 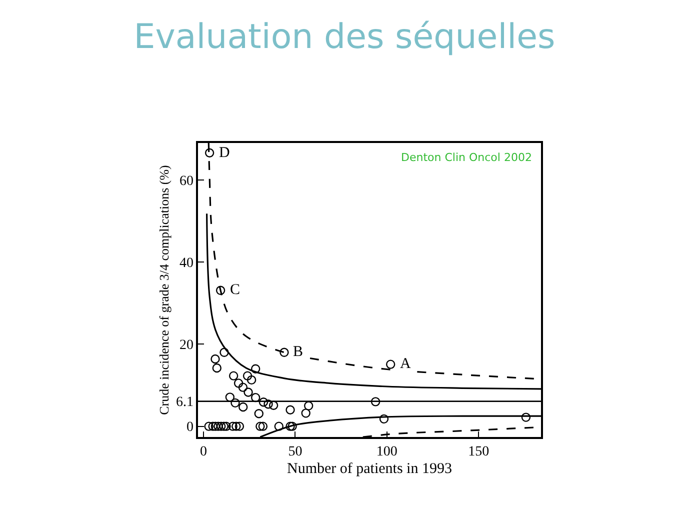 I want to click on y-tick-label: 20, so click(x=186, y=346).